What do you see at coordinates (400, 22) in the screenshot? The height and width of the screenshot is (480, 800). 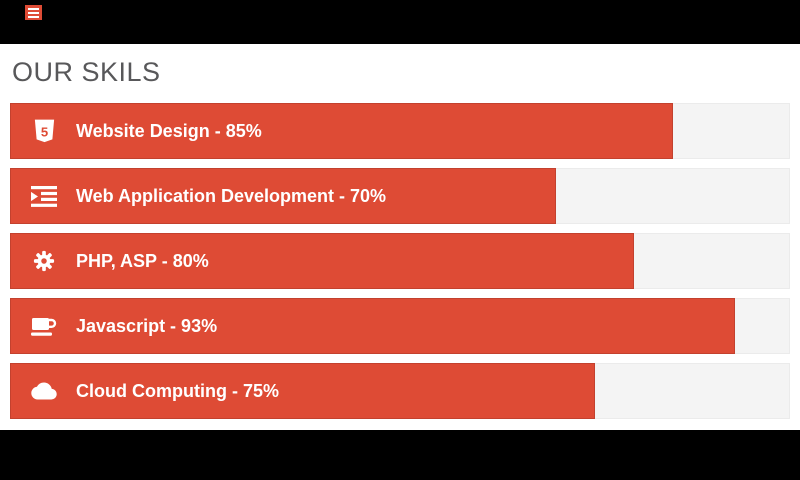 I see `top-black-band` at bounding box center [400, 22].